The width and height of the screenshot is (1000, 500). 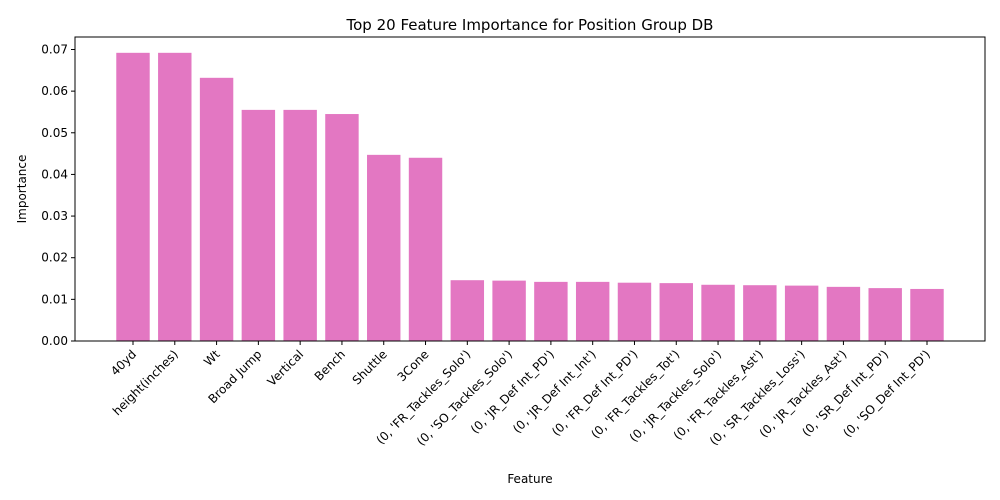 I want to click on y-tick-label: 0.03, so click(x=54, y=216).